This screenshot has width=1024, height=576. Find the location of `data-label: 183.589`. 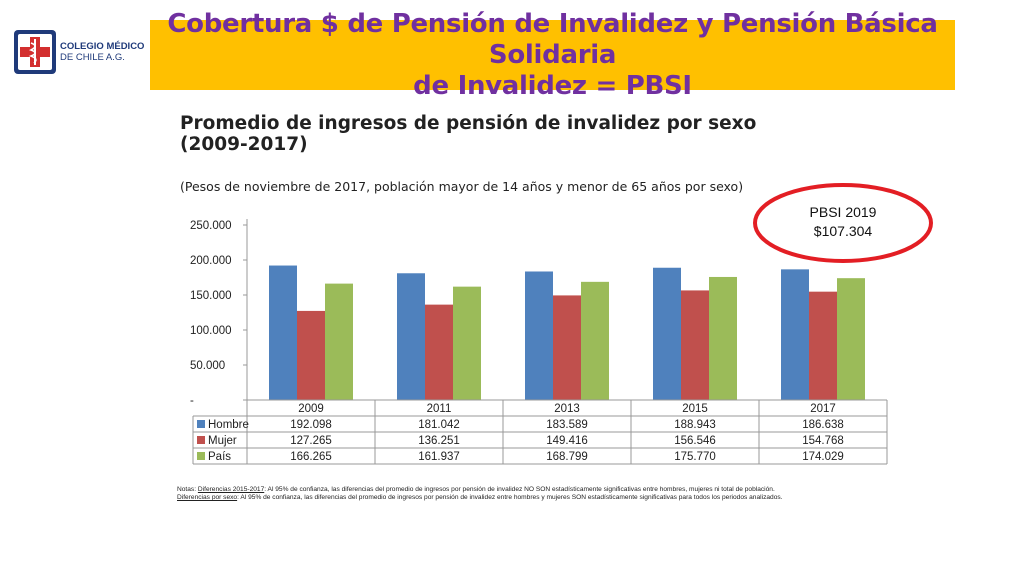

data-label: 183.589 is located at coordinates (567, 425).